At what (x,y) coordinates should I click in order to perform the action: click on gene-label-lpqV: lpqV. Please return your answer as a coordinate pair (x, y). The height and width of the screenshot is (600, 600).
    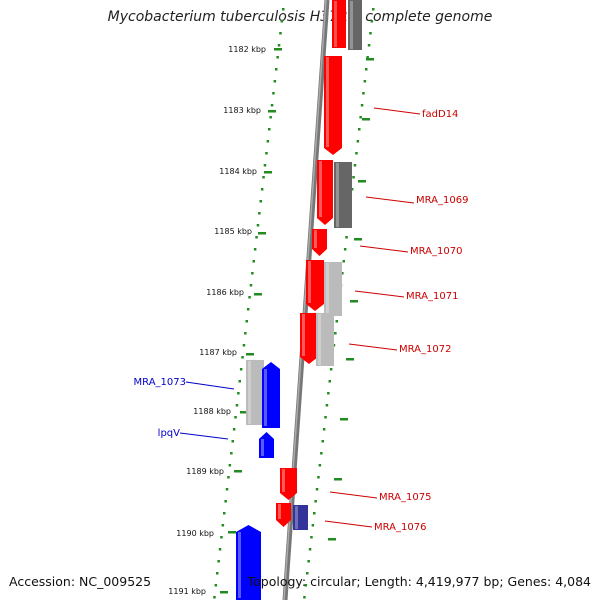
    Looking at the image, I should click on (169, 433).